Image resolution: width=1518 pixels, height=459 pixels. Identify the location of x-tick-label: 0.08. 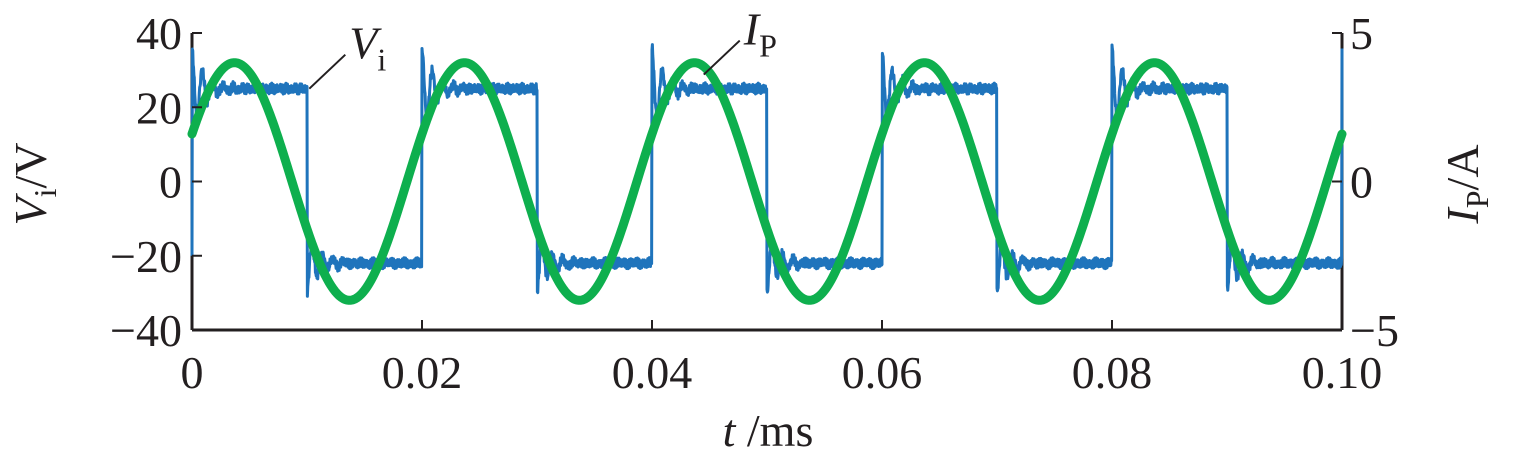
(1112, 372).